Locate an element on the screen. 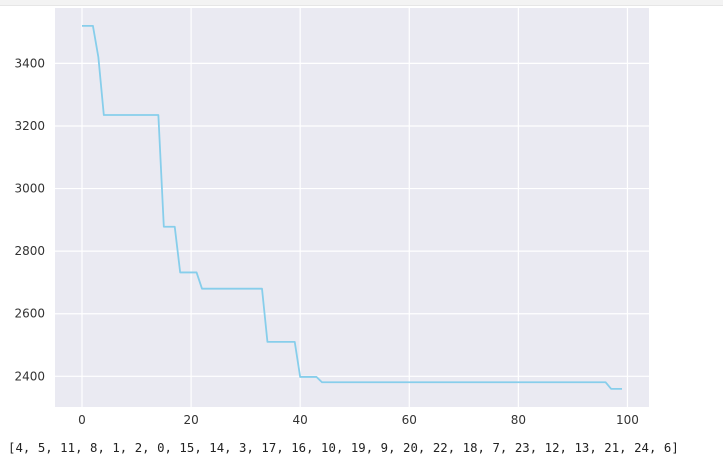 Image resolution: width=723 pixels, height=468 pixels. x-tick-label: 20 is located at coordinates (190, 420).